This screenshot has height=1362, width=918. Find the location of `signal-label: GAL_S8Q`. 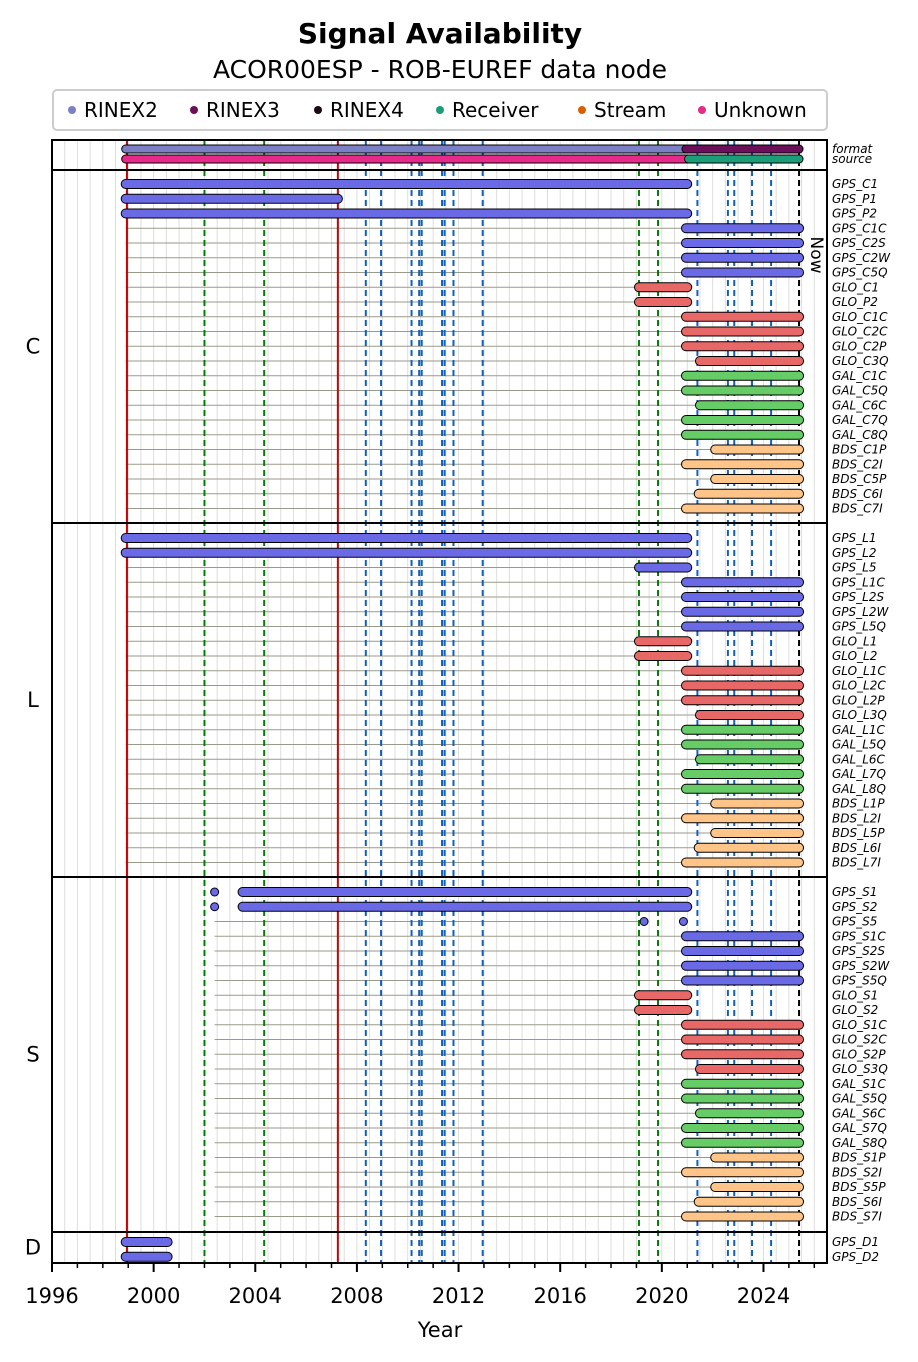

signal-label: GAL_S8Q is located at coordinates (859, 1143).